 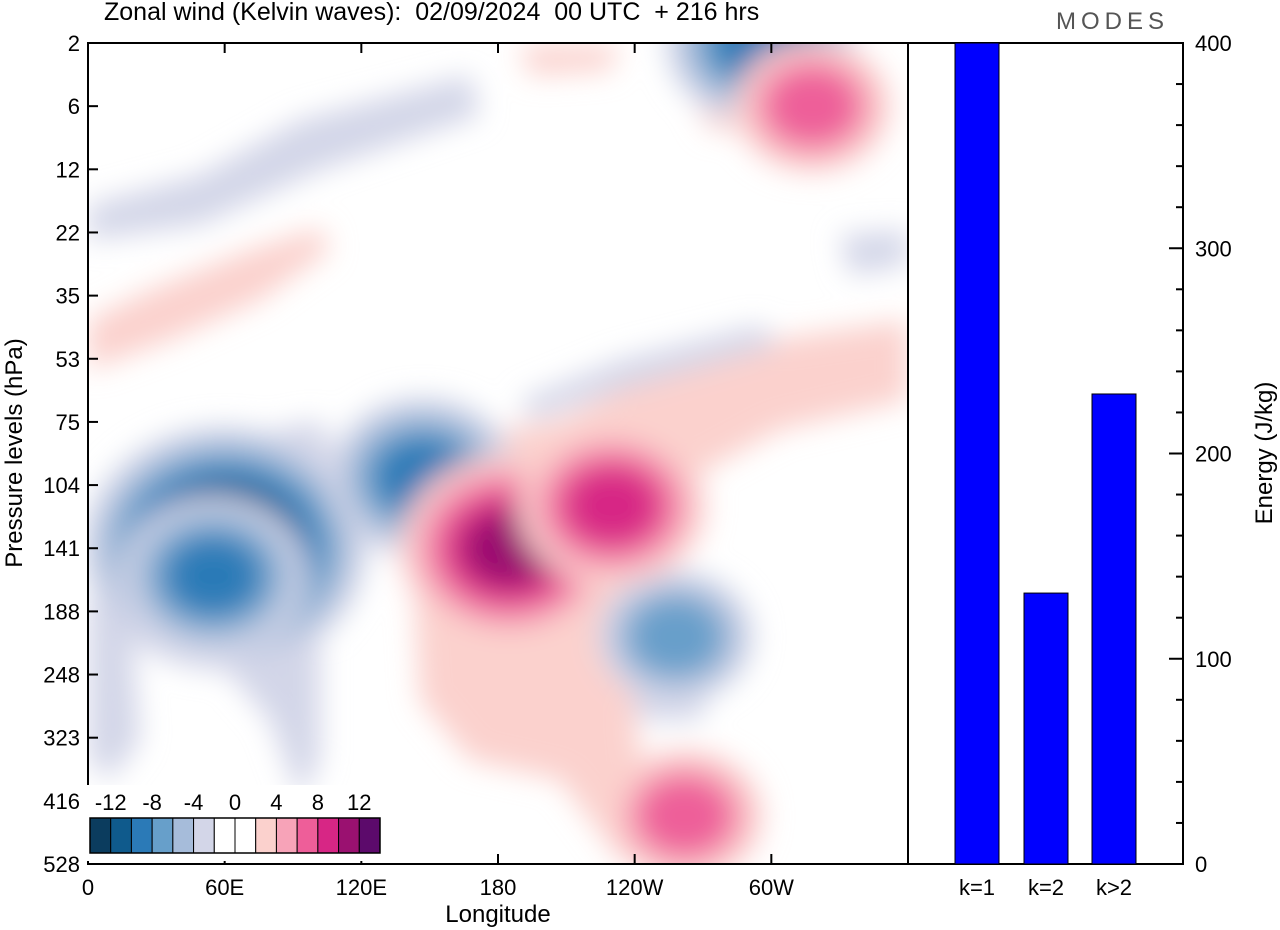 I want to click on x-tick-label-3: 180, so click(x=498, y=887).